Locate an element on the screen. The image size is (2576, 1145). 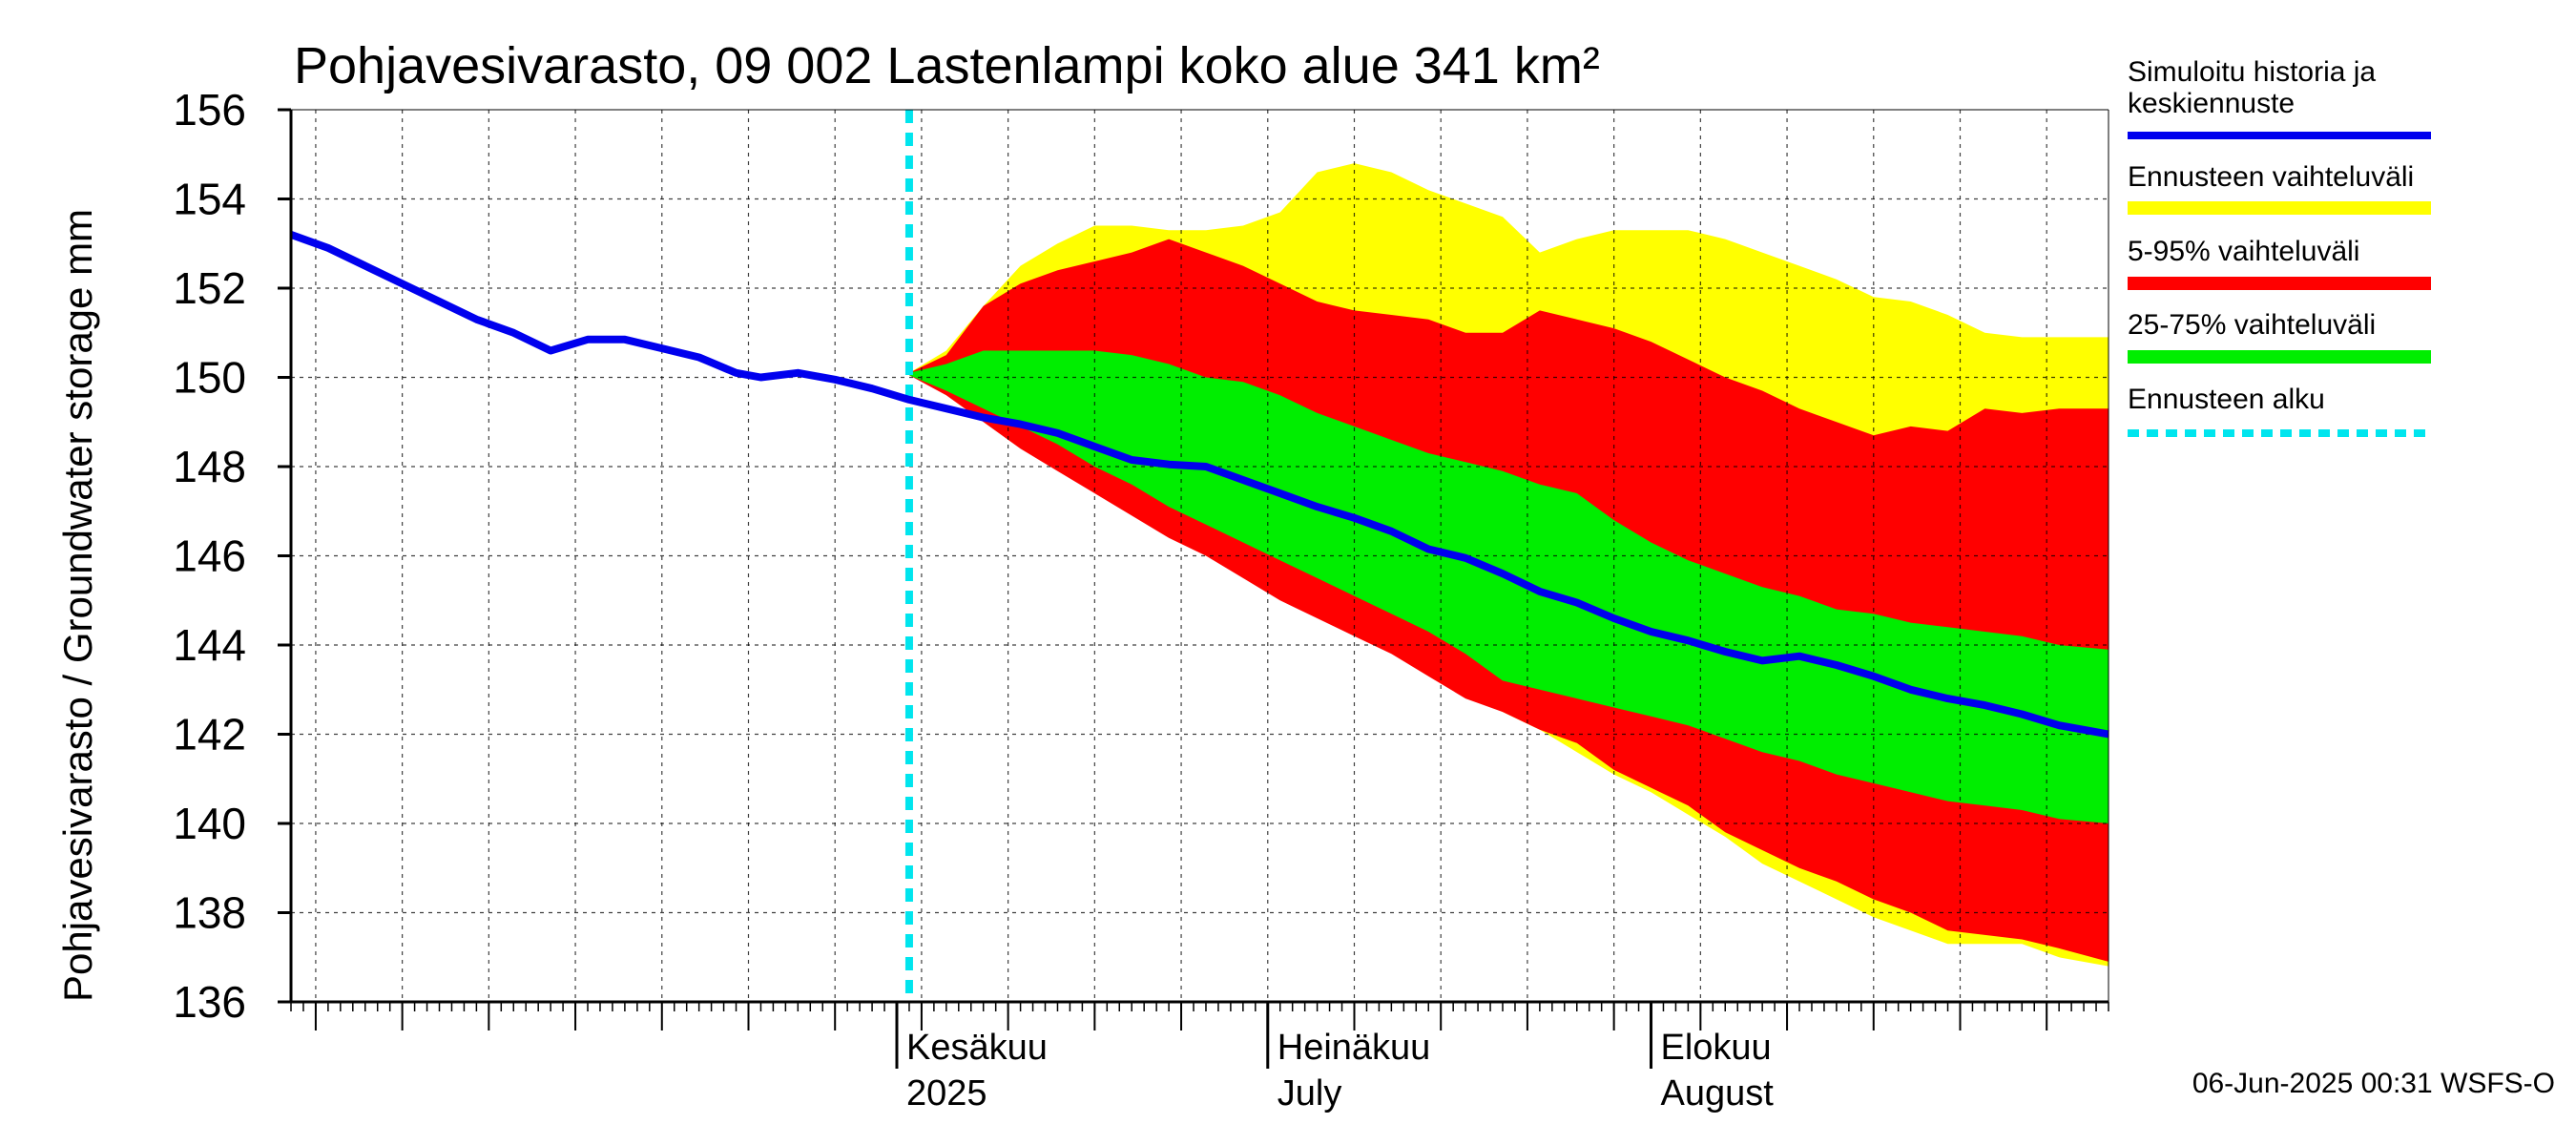
y-tick-label: 146 is located at coordinates (209, 556).